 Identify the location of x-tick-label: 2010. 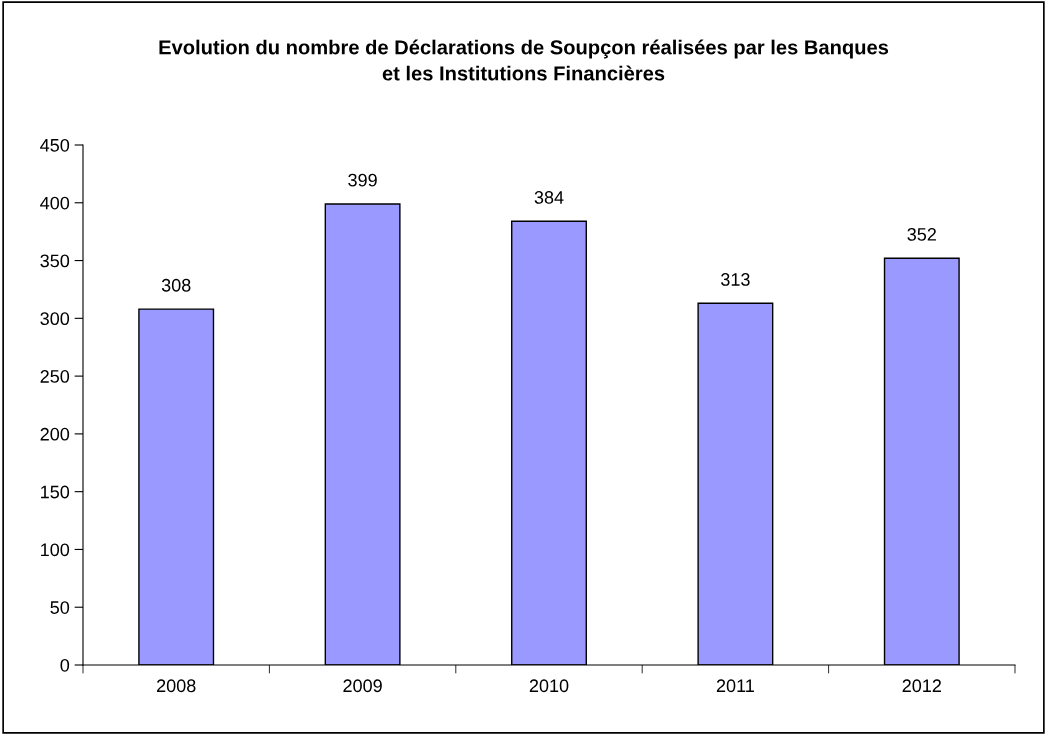
(549, 686).